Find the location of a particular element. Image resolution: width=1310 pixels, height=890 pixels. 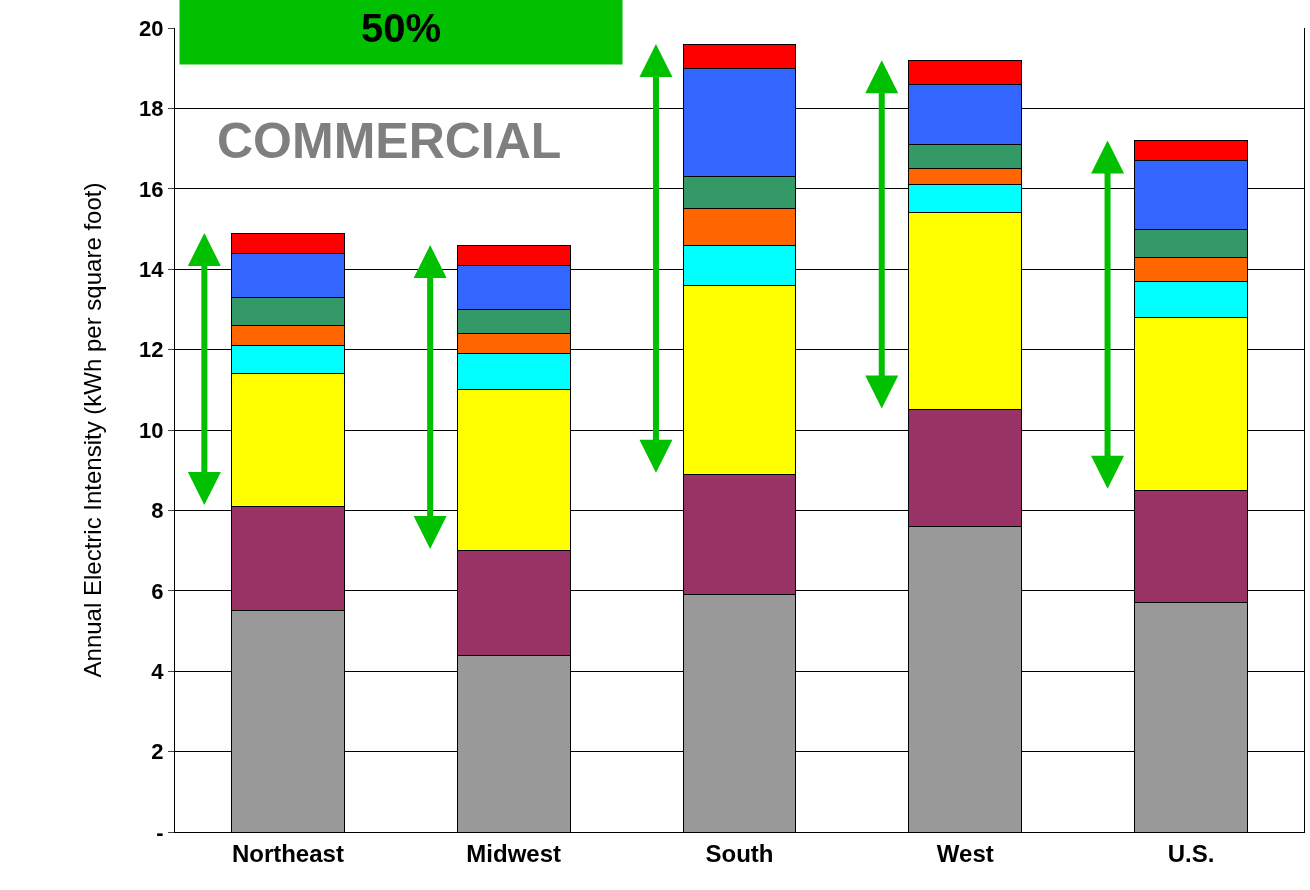

x-tick-label: Midwest is located at coordinates (514, 853).